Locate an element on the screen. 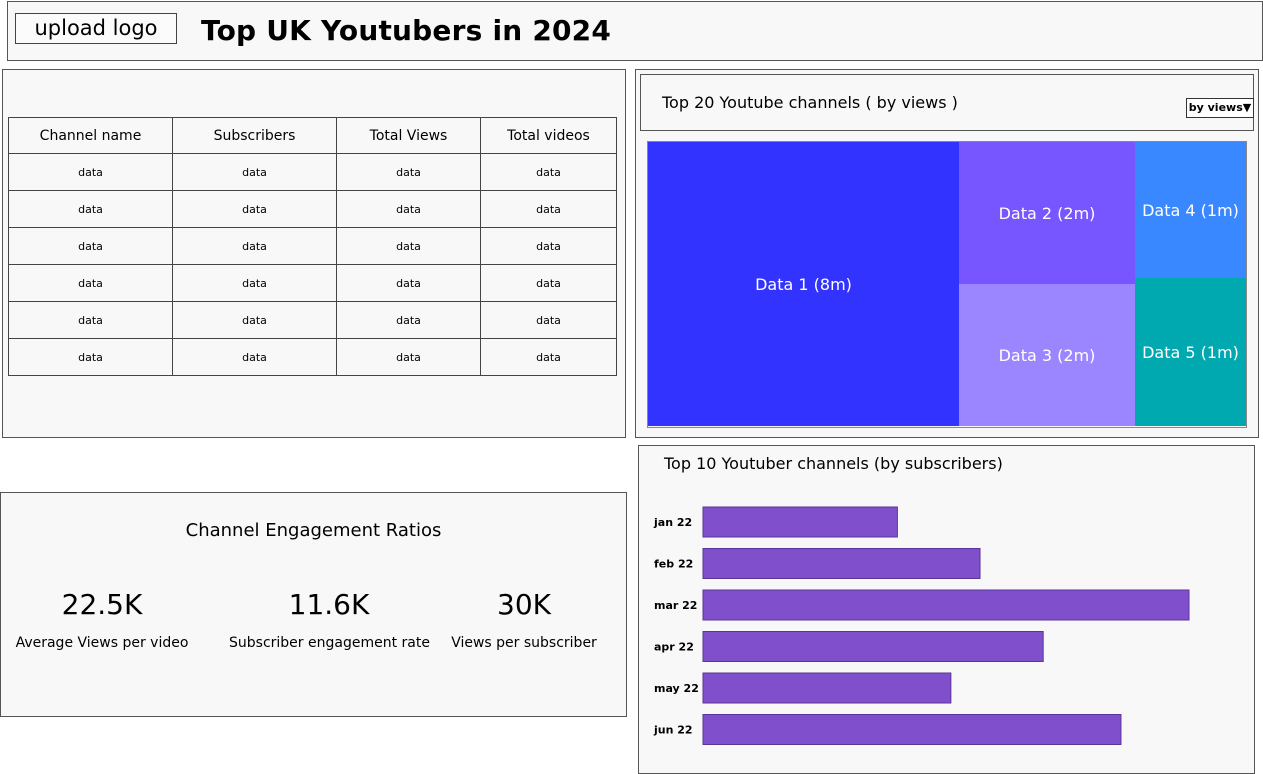 This screenshot has height=774, width=1263. bar-category-label: jun 22 is located at coordinates (673, 730).